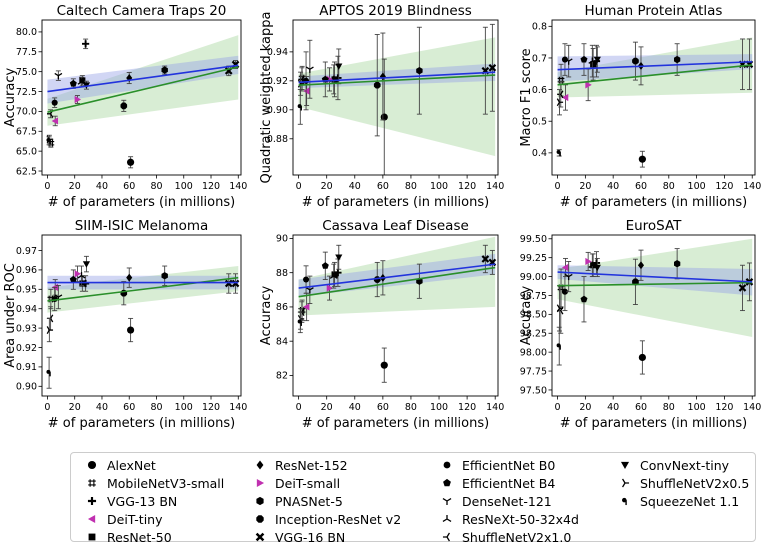 Image resolution: width=761 pixels, height=547 pixels. What do you see at coordinates (690, 501) in the screenshot?
I see `legend-label: SqueezeNet 1.1` at bounding box center [690, 501].